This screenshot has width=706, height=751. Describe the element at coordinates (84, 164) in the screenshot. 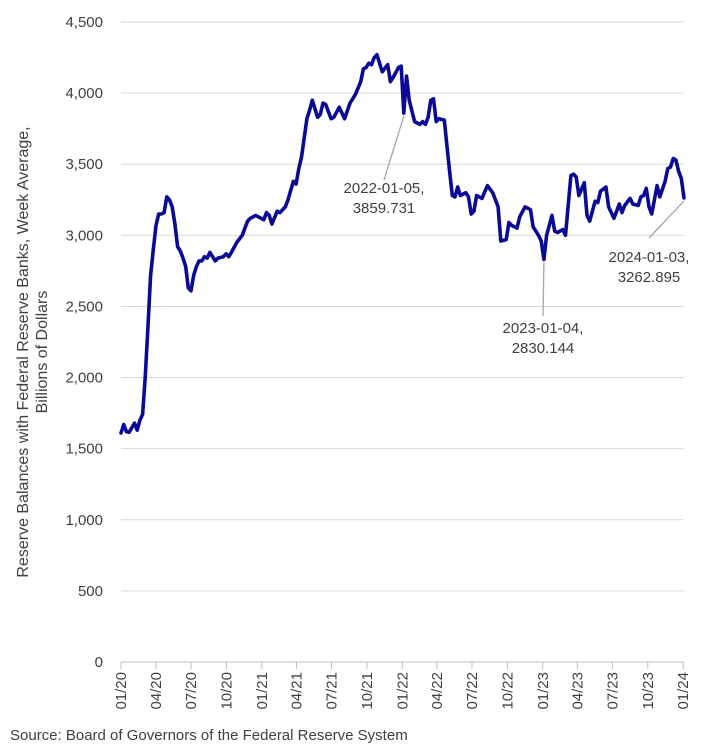

I see `y-tick-label: 3,500` at that location.